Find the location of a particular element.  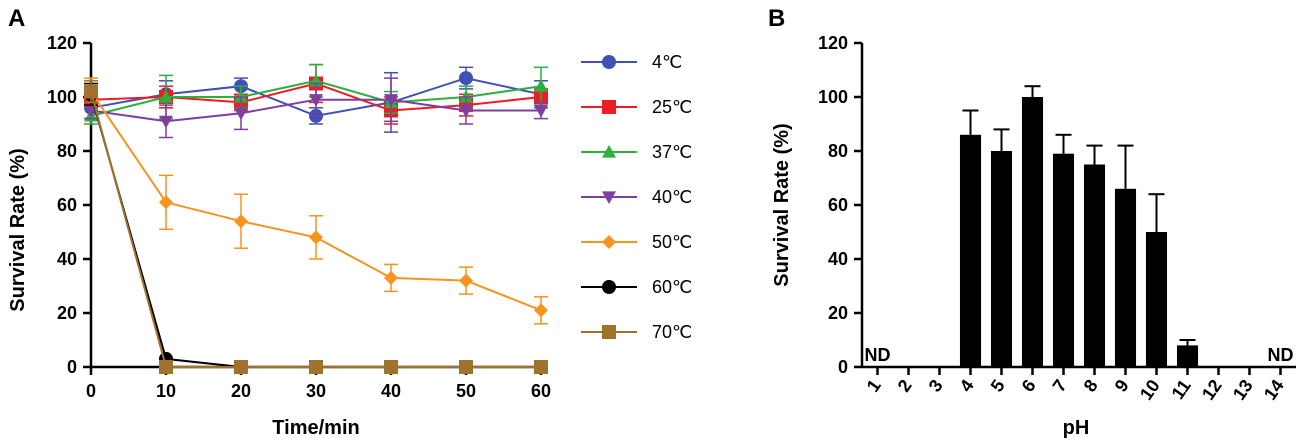

panel-b-y-axis-title: Survival Rate (%) is located at coordinates (782, 204).